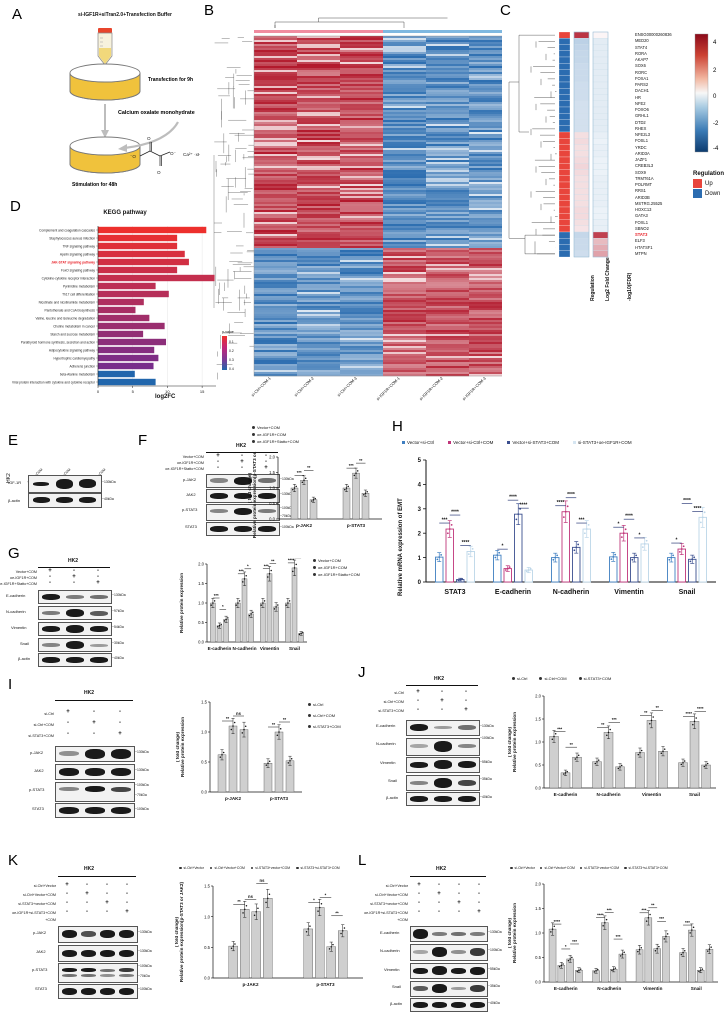  Describe the element at coordinates (77, 254) in the screenshot. I see `svg-text: Apelin signaling pathway` at that location.